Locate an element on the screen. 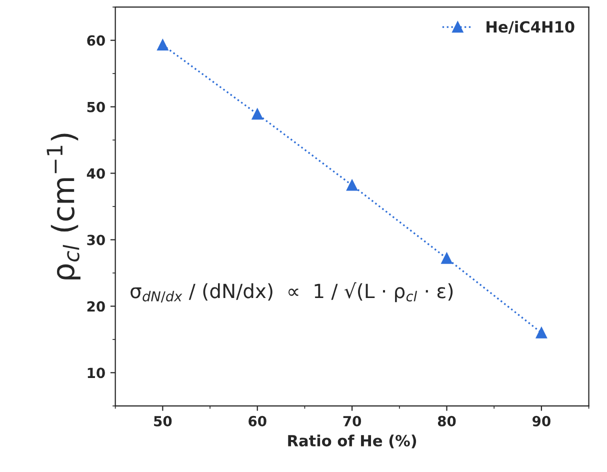 The image size is (607, 472). x-tick-label: 90 is located at coordinates (541, 421).